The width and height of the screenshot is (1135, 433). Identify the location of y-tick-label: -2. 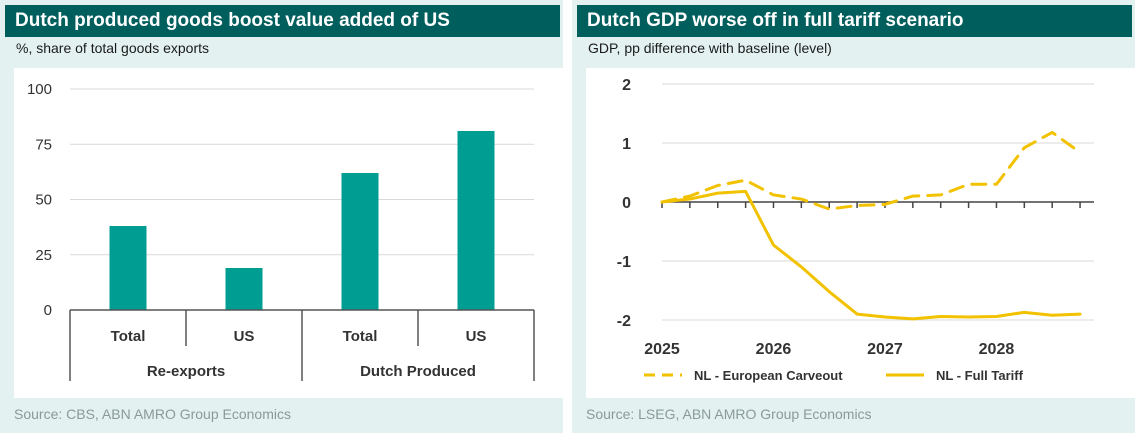
(624, 321).